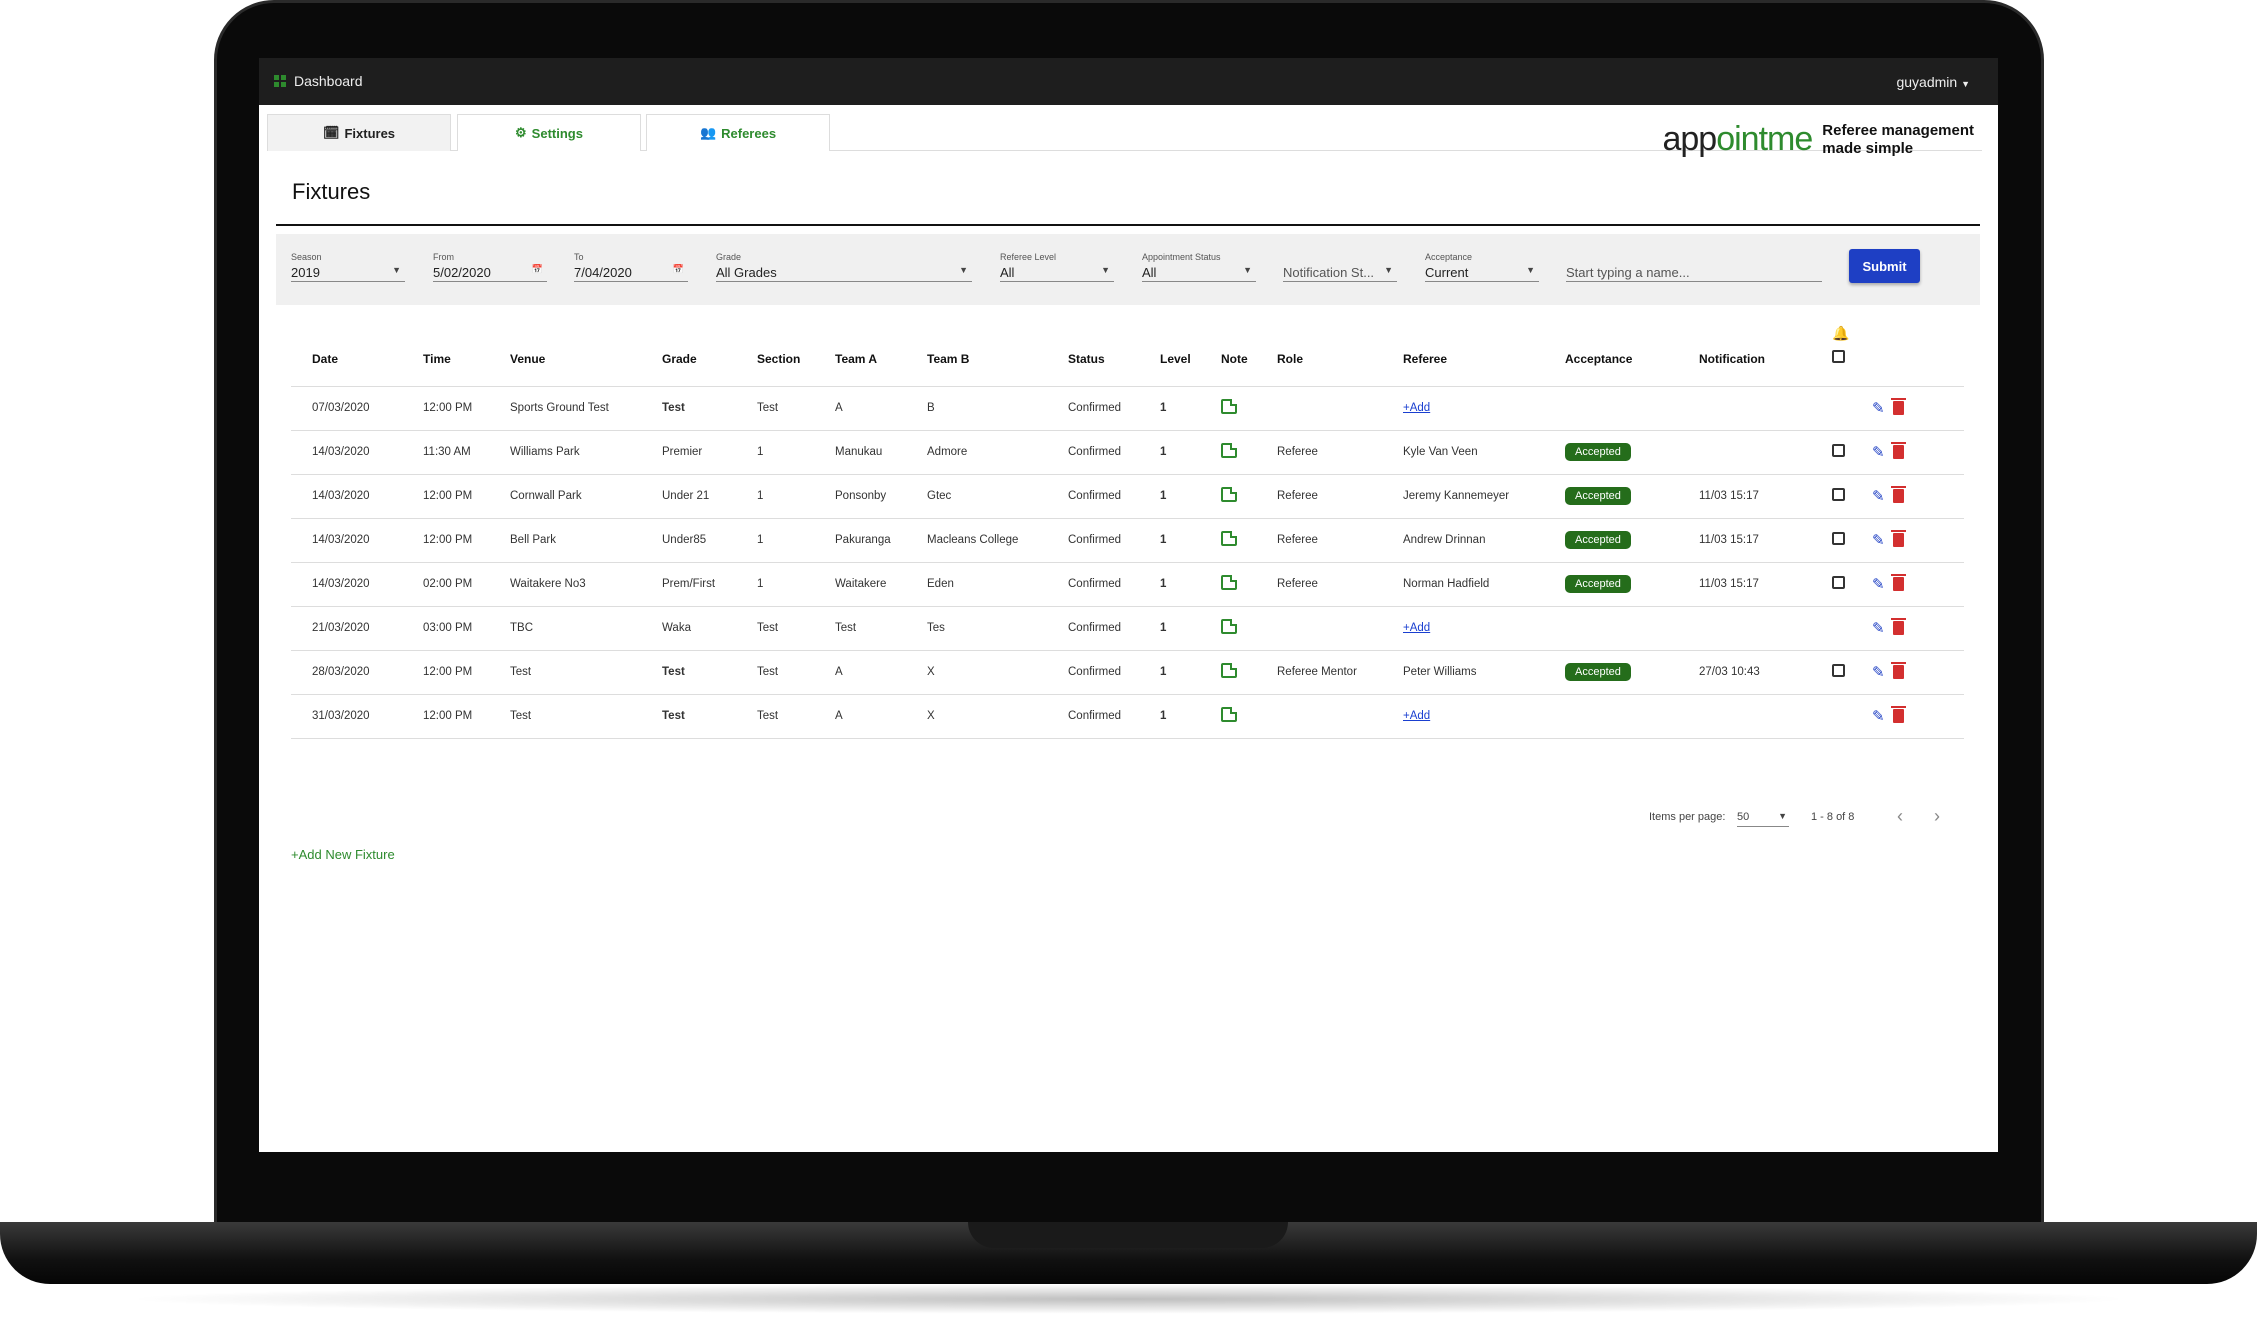 The width and height of the screenshot is (2257, 1328). I want to click on notification-status-select: Notification St... ▼, so click(1340, 267).